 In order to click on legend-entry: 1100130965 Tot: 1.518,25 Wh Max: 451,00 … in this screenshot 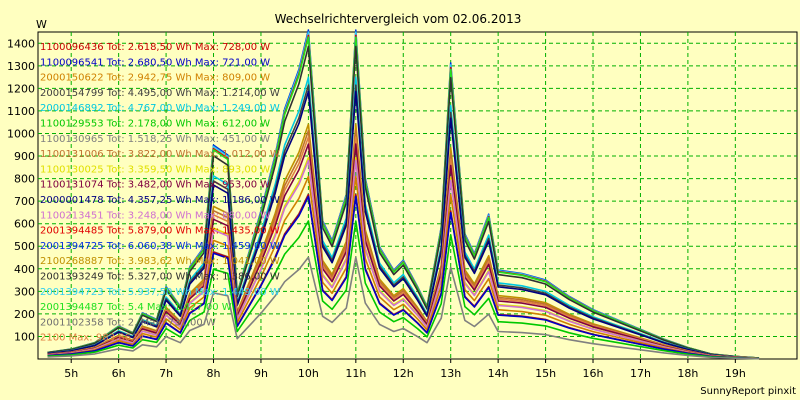, I will do `click(155, 139)`.